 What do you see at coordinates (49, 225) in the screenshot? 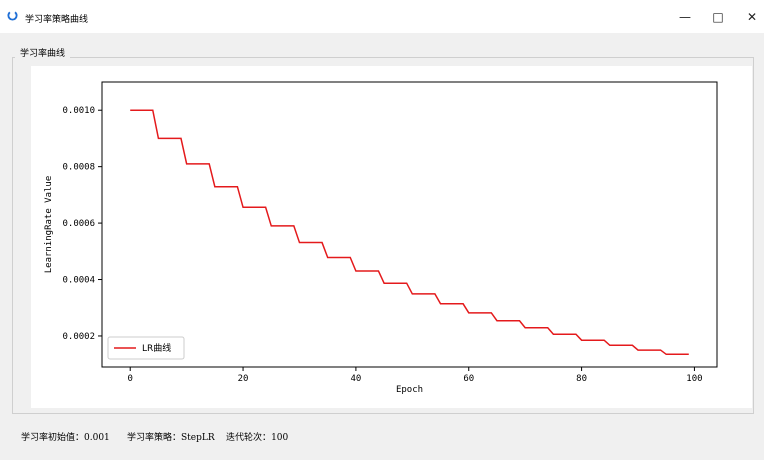
I see `y-axis-label: LearningRate Value` at bounding box center [49, 225].